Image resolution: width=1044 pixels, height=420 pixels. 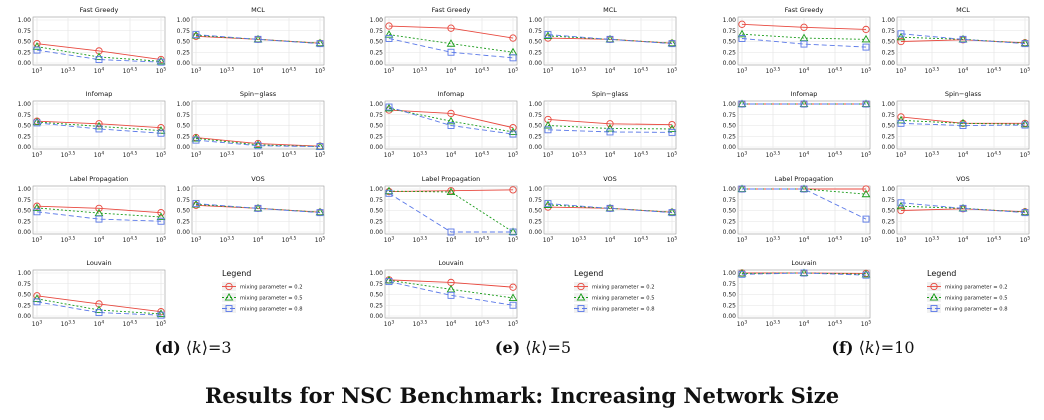 What do you see at coordinates (451, 94) in the screenshot?
I see `panel-title: Infomap` at bounding box center [451, 94].